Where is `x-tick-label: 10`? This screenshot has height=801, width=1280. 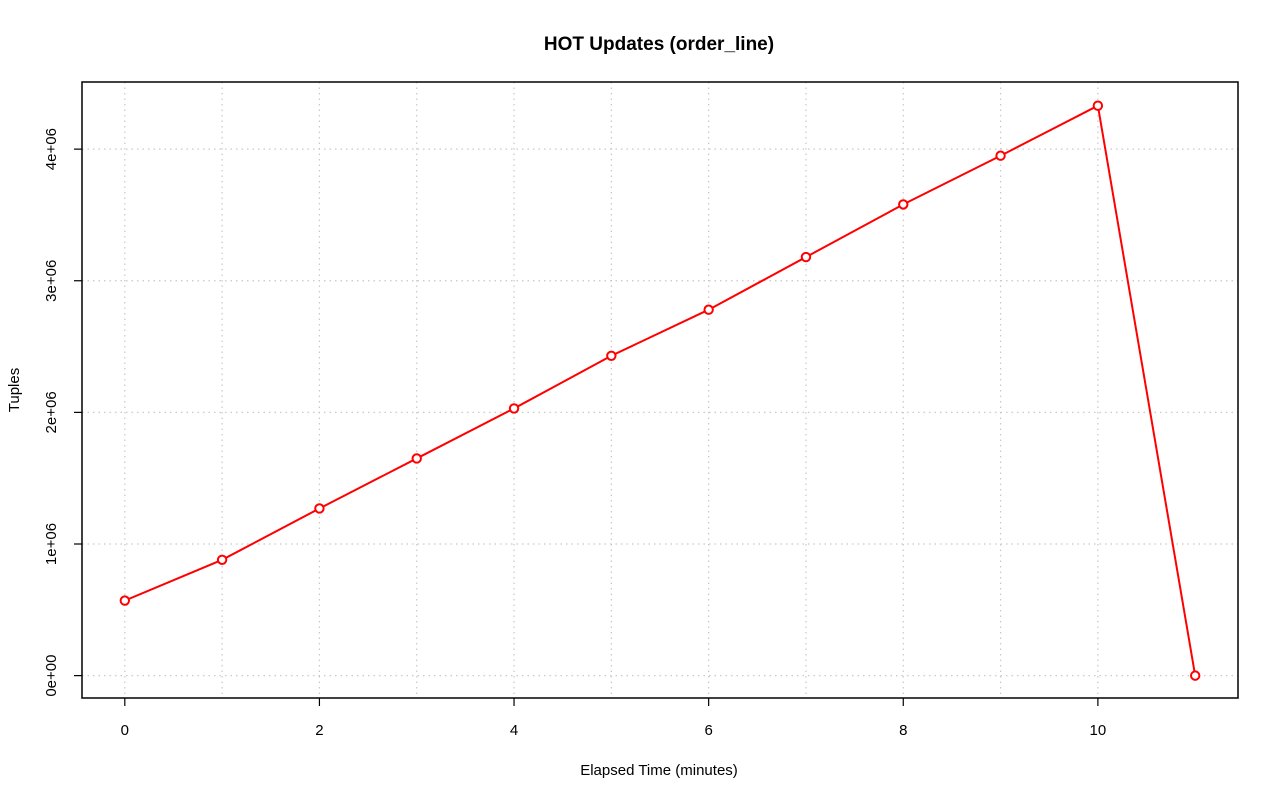
x-tick-label: 10 is located at coordinates (1098, 730).